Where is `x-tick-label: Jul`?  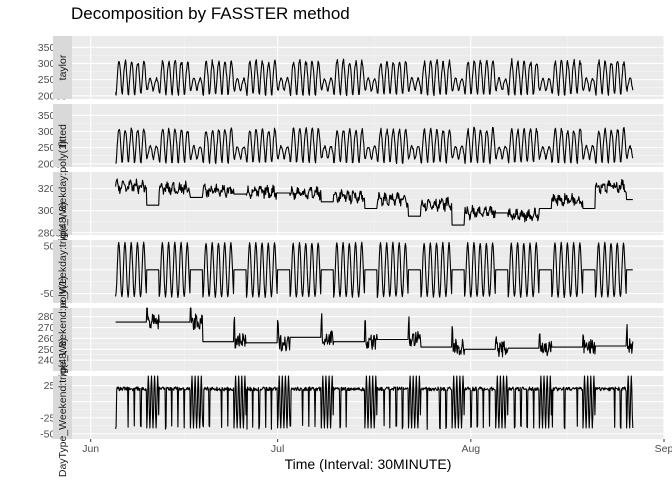
x-tick-label: Jul is located at coordinates (277, 449).